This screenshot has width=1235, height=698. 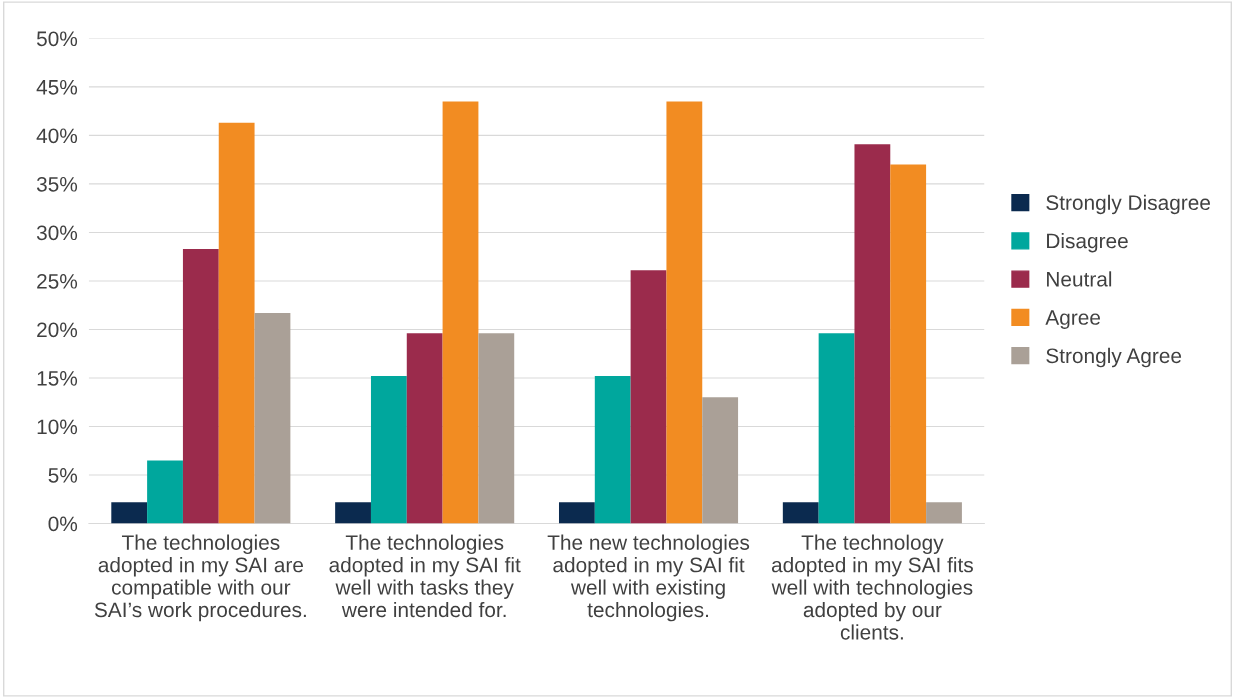 I want to click on x-tick-label: The new technologies adopted in my SAI fit well with existing technologies., so click(x=648, y=578).